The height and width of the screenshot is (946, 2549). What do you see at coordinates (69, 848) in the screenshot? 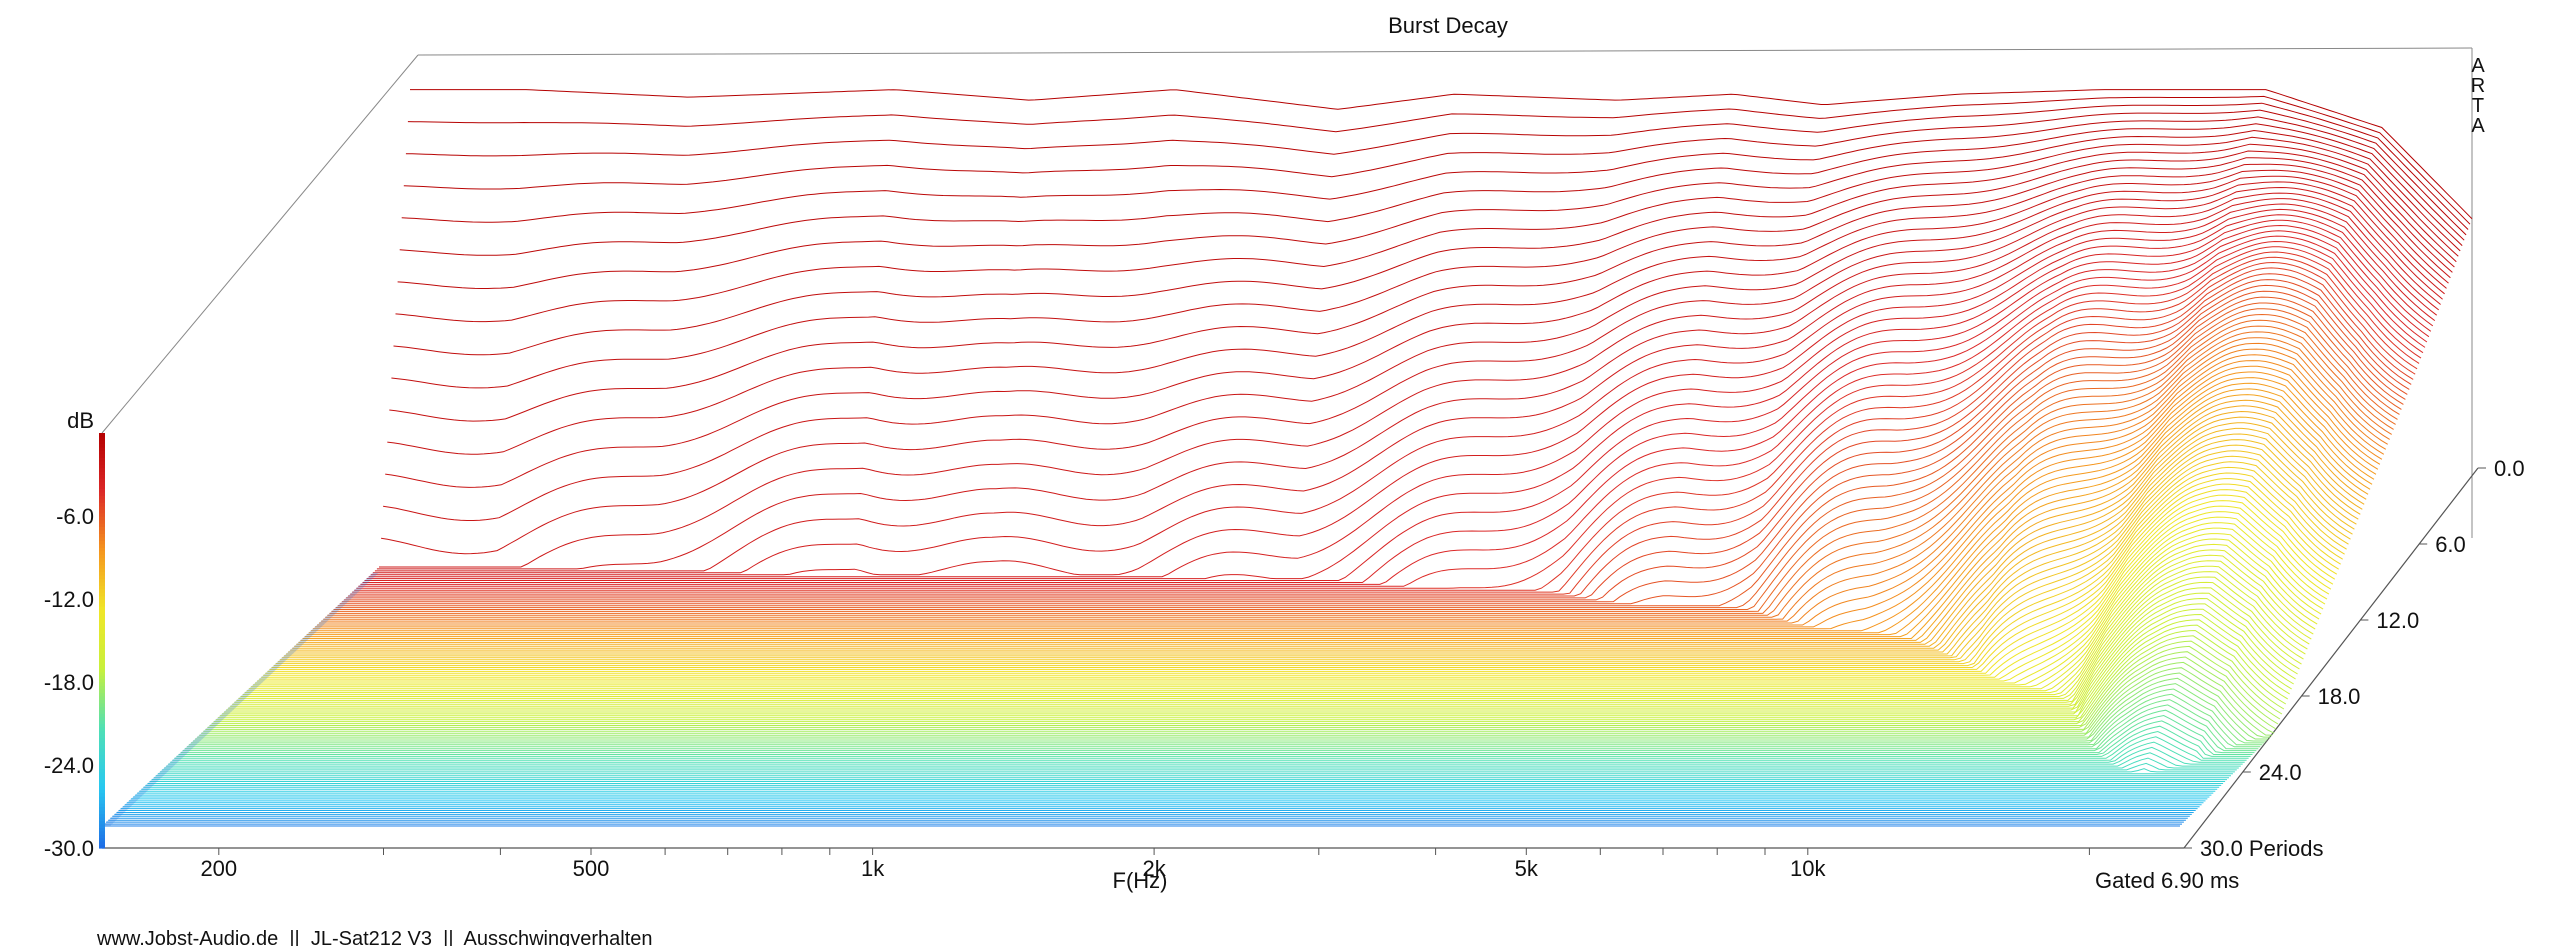
I see `db-tick-label: -30.0` at bounding box center [69, 848].